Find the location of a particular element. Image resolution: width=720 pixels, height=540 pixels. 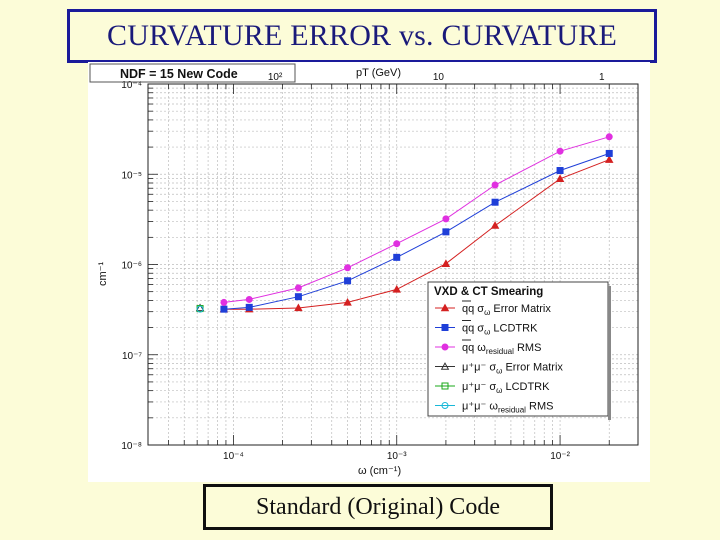

y-tick-label: 10⁻⁴ is located at coordinates (131, 85).